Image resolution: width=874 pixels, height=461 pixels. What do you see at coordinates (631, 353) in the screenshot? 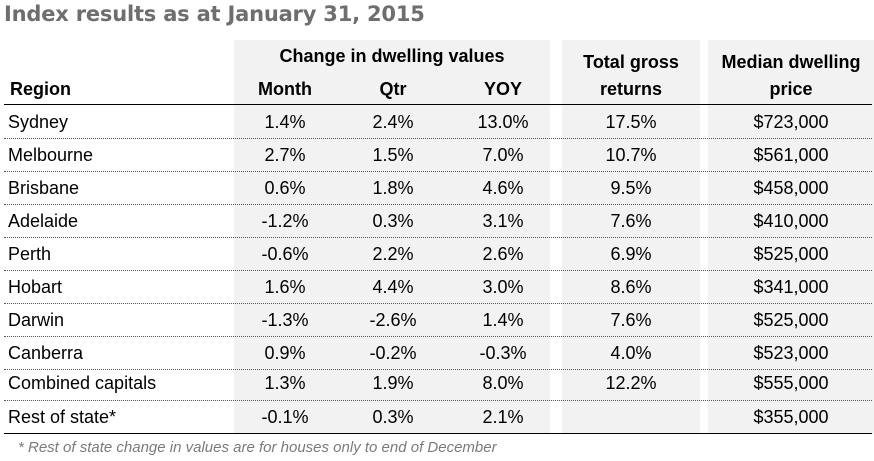
I see `cell-total: 4.0%` at bounding box center [631, 353].